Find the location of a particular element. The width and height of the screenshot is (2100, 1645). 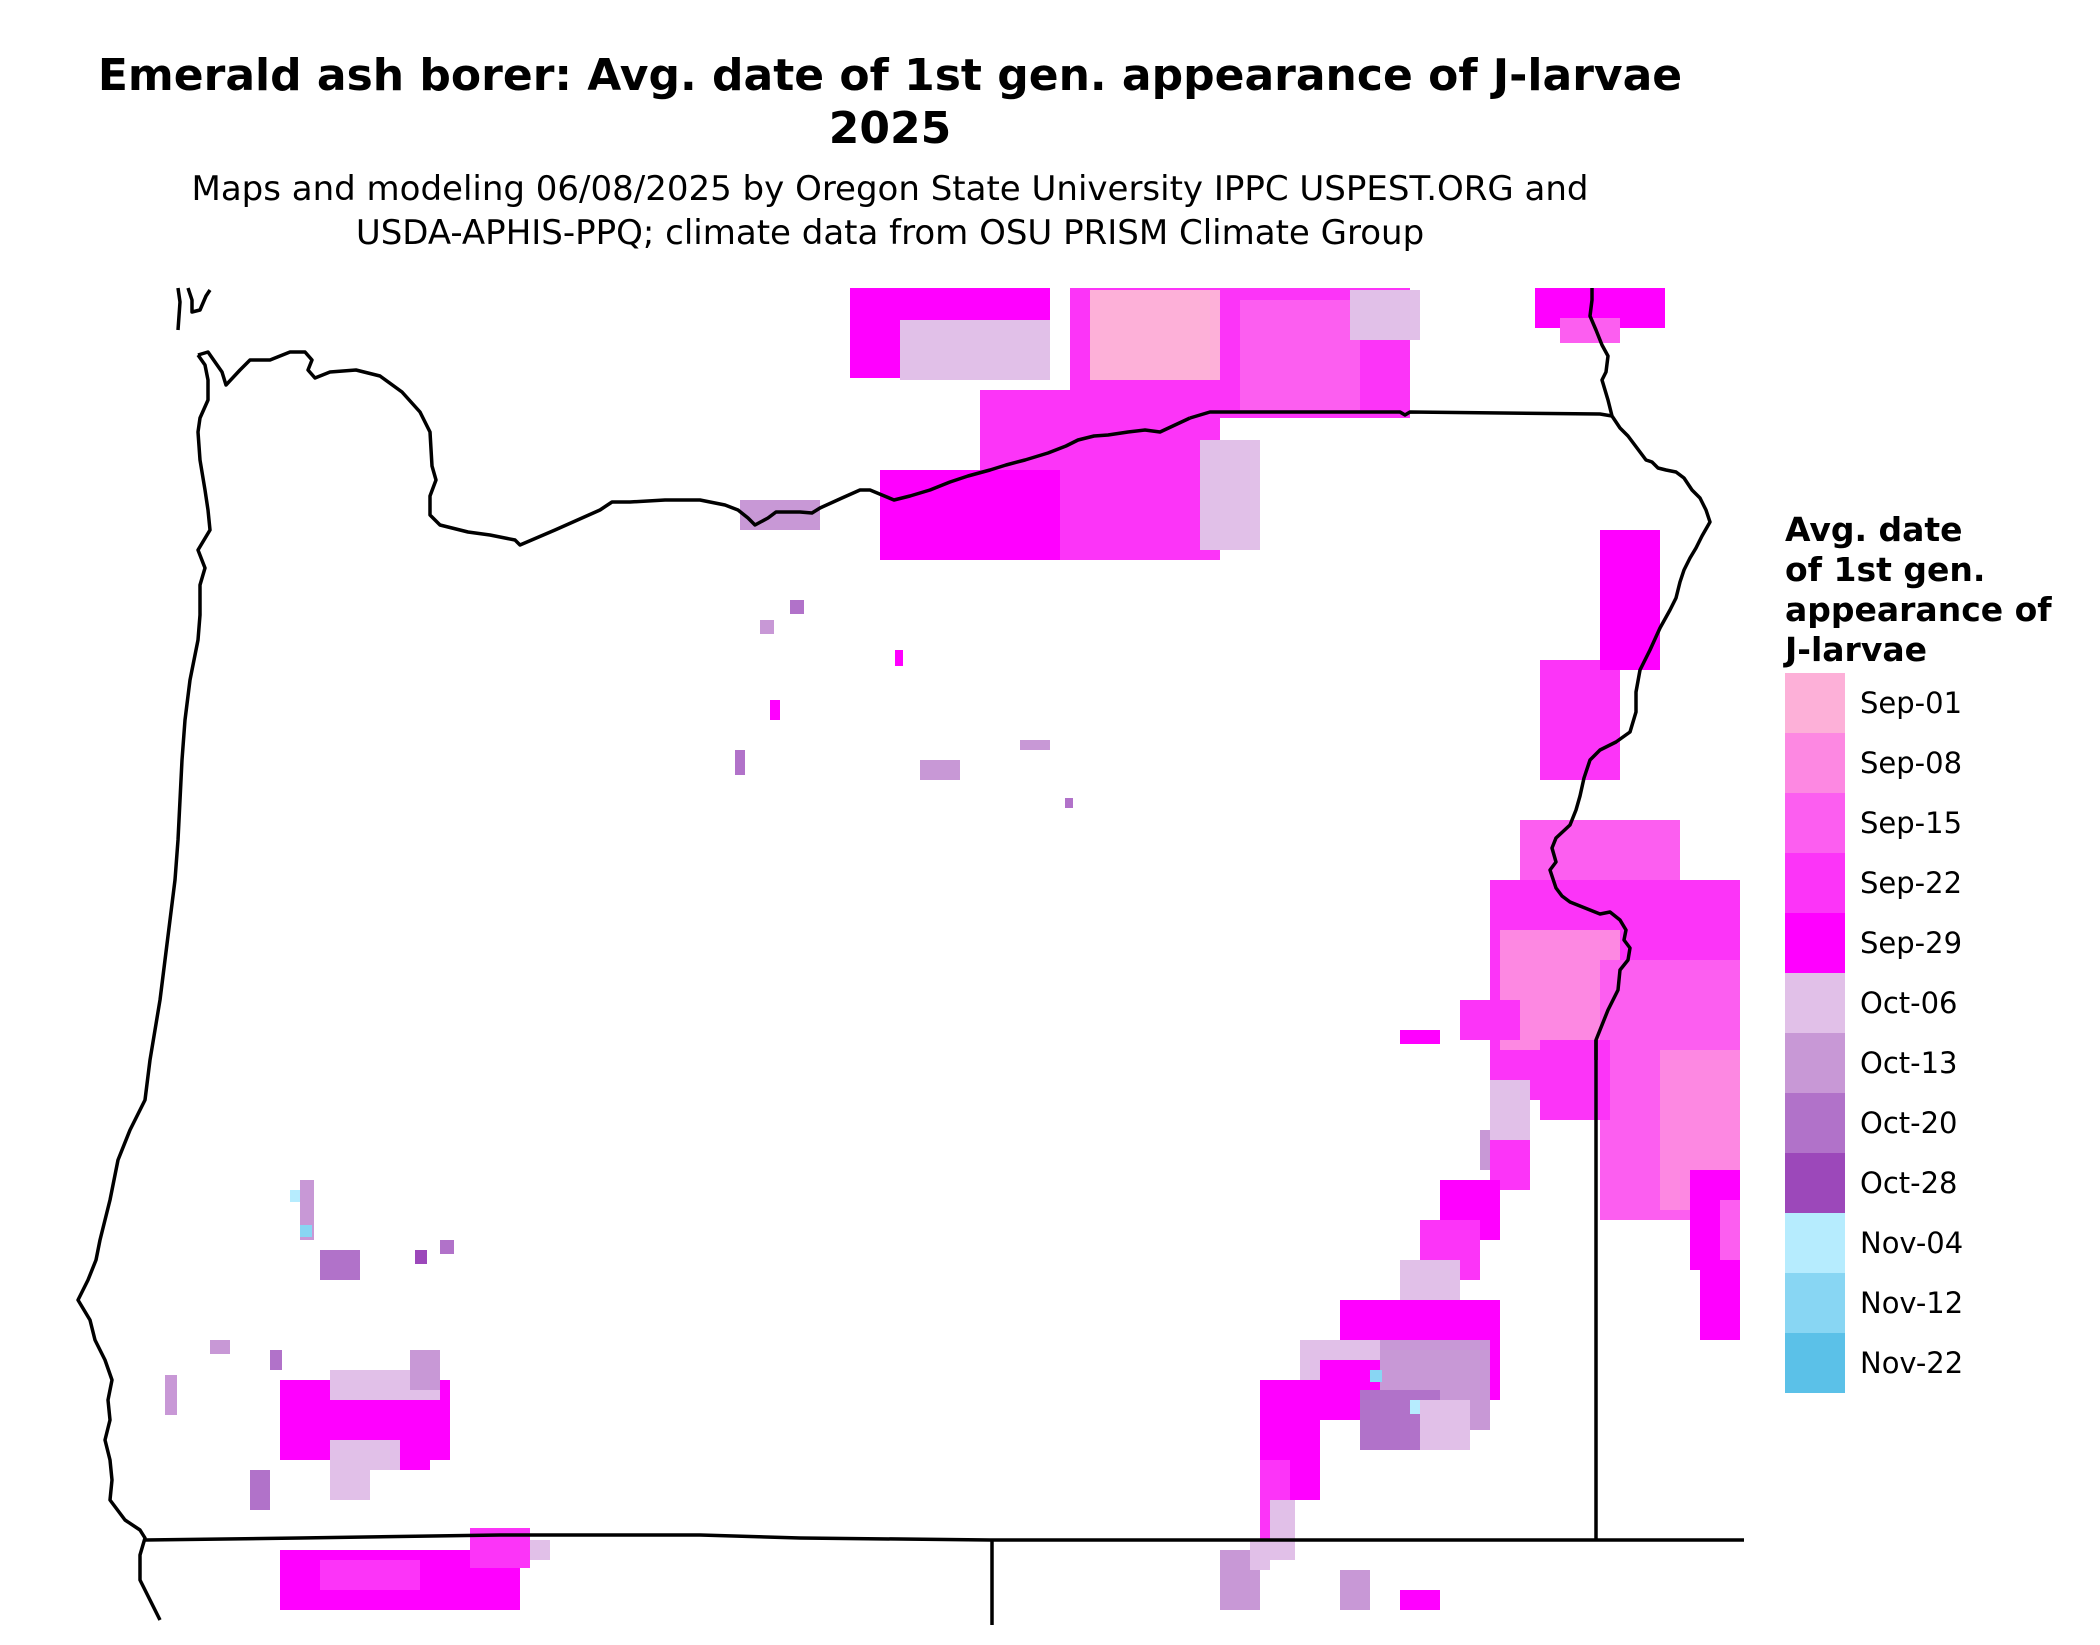

washington-coast is located at coordinates (194, 309).